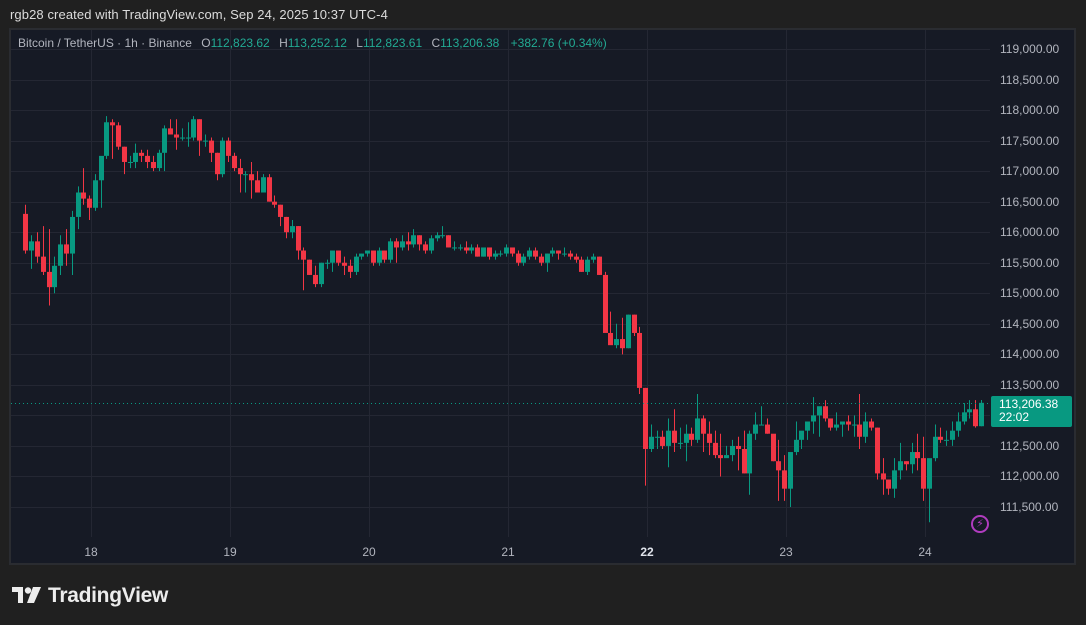 This screenshot has height=625, width=1086. I want to click on price-tick-label: 114,500.00, so click(1030, 323).